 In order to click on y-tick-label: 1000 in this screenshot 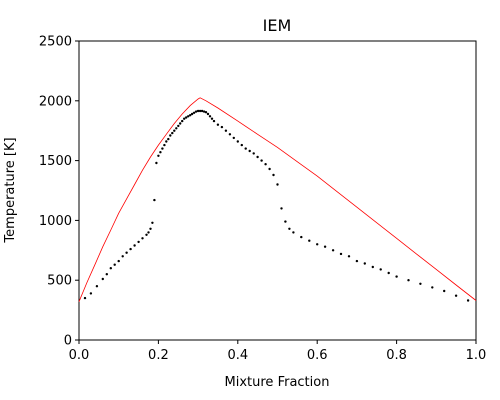, I will do `click(55, 221)`.